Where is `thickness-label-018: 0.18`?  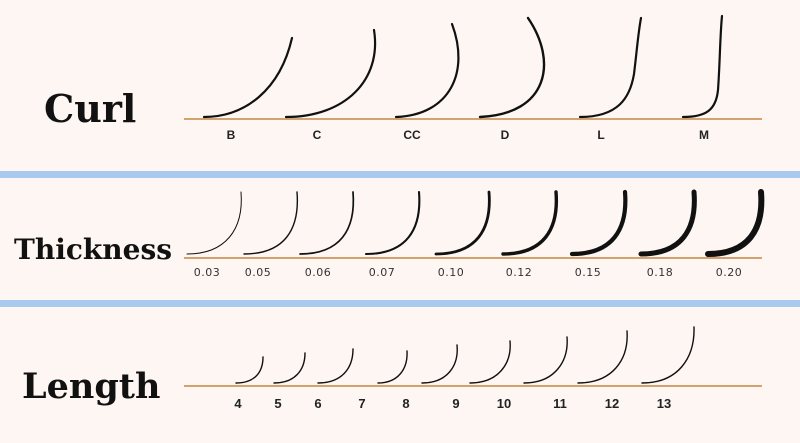 thickness-label-018: 0.18 is located at coordinates (660, 272).